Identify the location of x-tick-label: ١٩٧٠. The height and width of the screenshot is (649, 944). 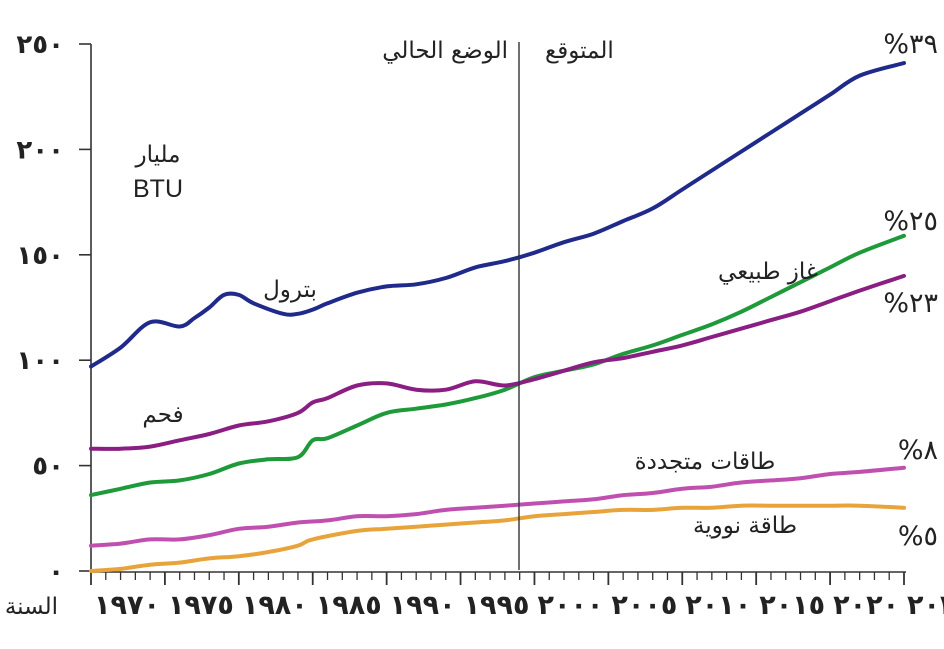
(127, 605).